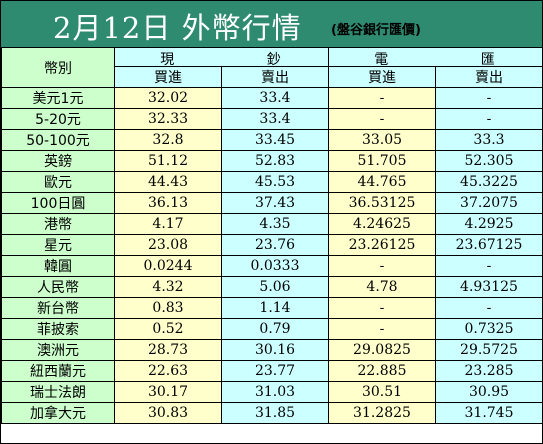 The width and height of the screenshot is (543, 444). What do you see at coordinates (275, 287) in the screenshot?
I see `cash-sell-rate: 5.06` at bounding box center [275, 287].